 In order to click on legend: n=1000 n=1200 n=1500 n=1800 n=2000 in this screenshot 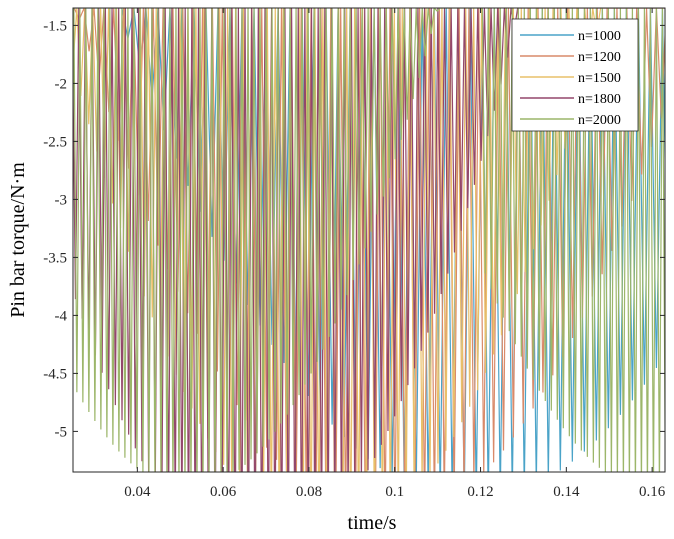, I will do `click(575, 75)`.